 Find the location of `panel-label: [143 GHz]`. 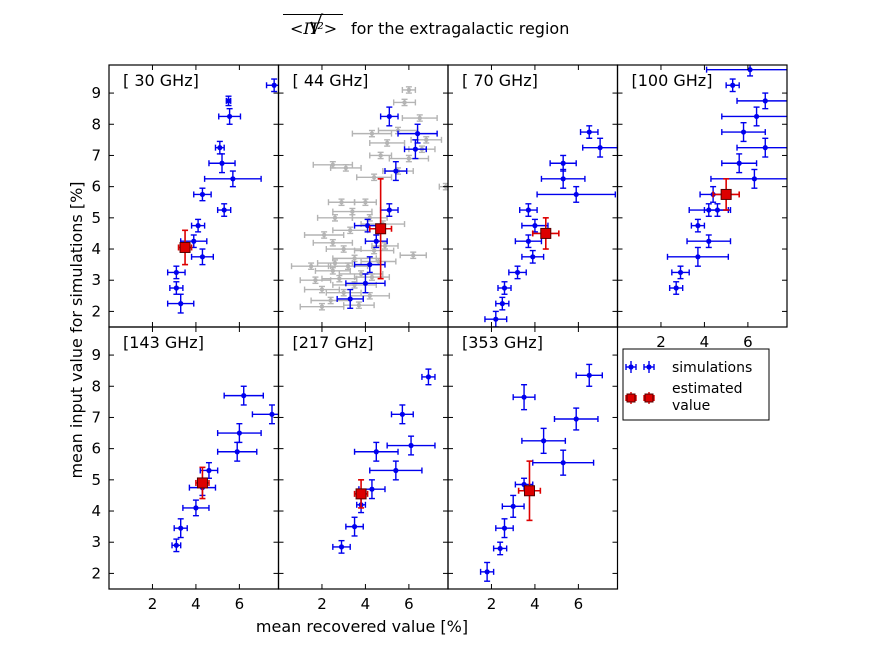

panel-label: [143 GHz] is located at coordinates (163, 342).